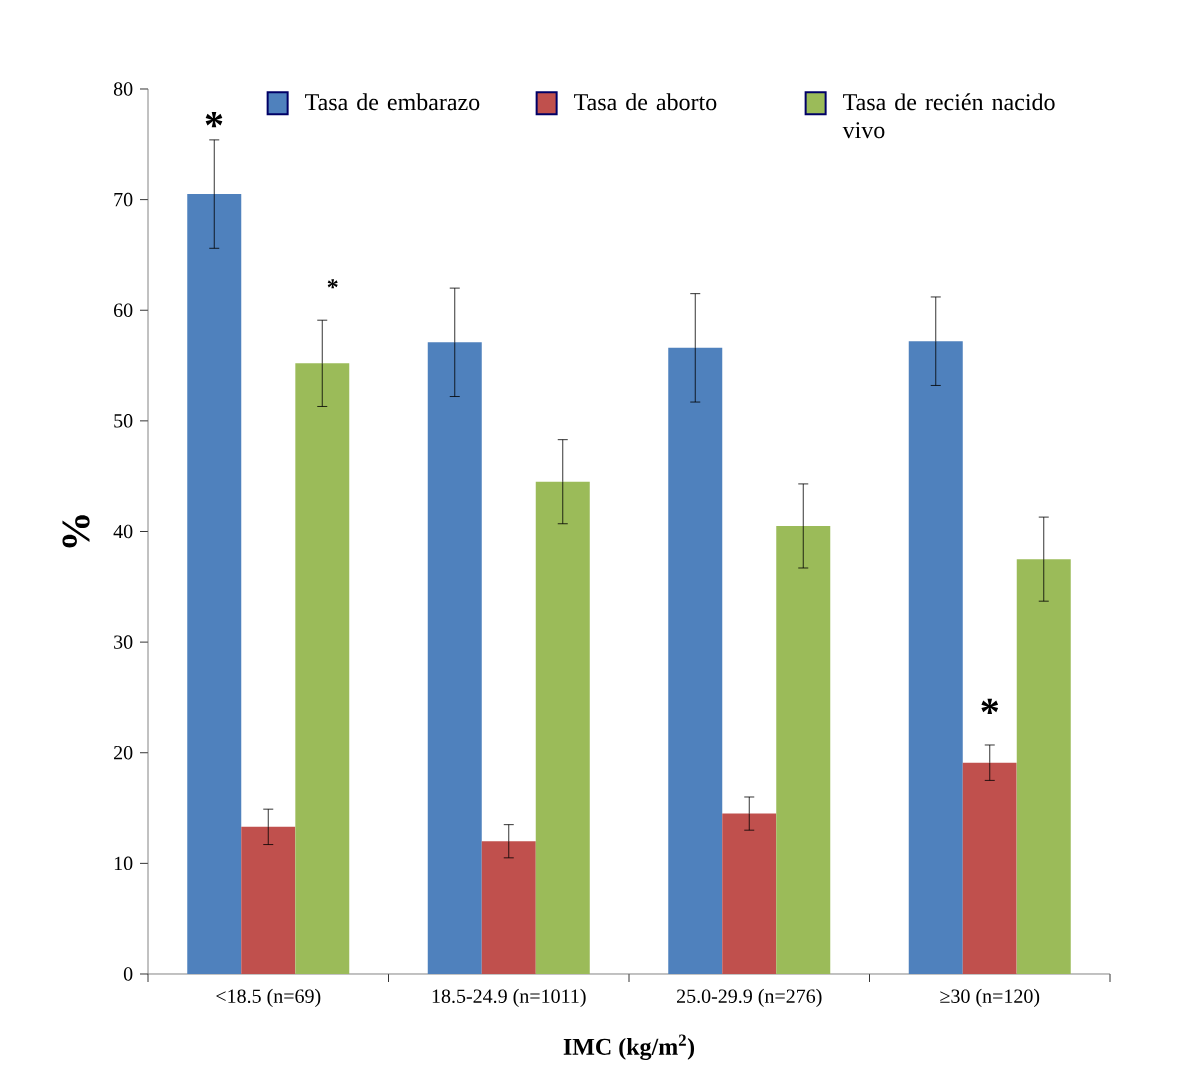 The width and height of the screenshot is (1189, 1081). Describe the element at coordinates (123, 310) in the screenshot. I see `y-tick-label: 60` at that location.